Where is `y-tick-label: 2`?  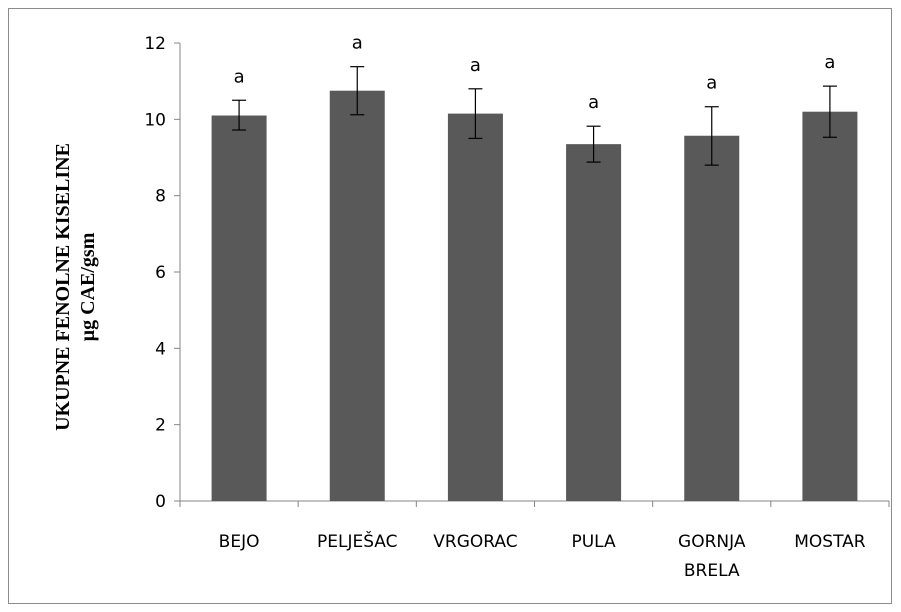
y-tick-label: 2 is located at coordinates (160, 426).